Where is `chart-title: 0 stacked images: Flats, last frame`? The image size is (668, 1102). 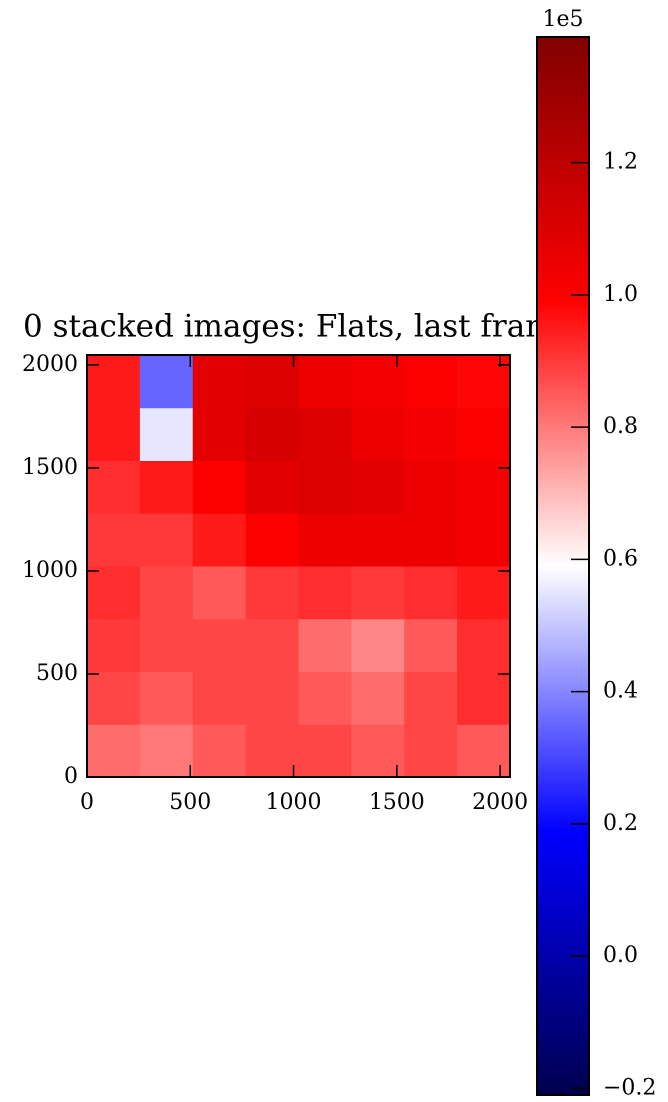
chart-title: 0 stacked images: Flats, last frame is located at coordinates (298, 327).